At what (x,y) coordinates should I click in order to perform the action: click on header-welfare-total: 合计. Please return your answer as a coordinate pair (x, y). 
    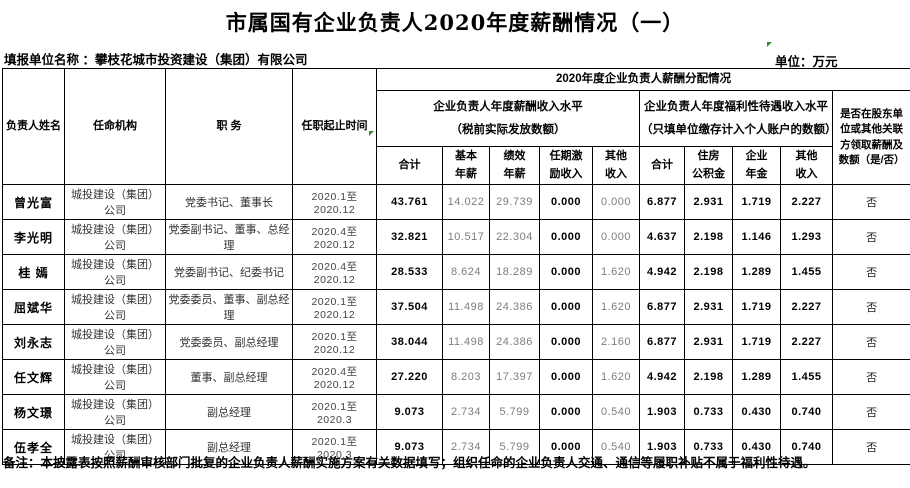
    Looking at the image, I should click on (662, 165).